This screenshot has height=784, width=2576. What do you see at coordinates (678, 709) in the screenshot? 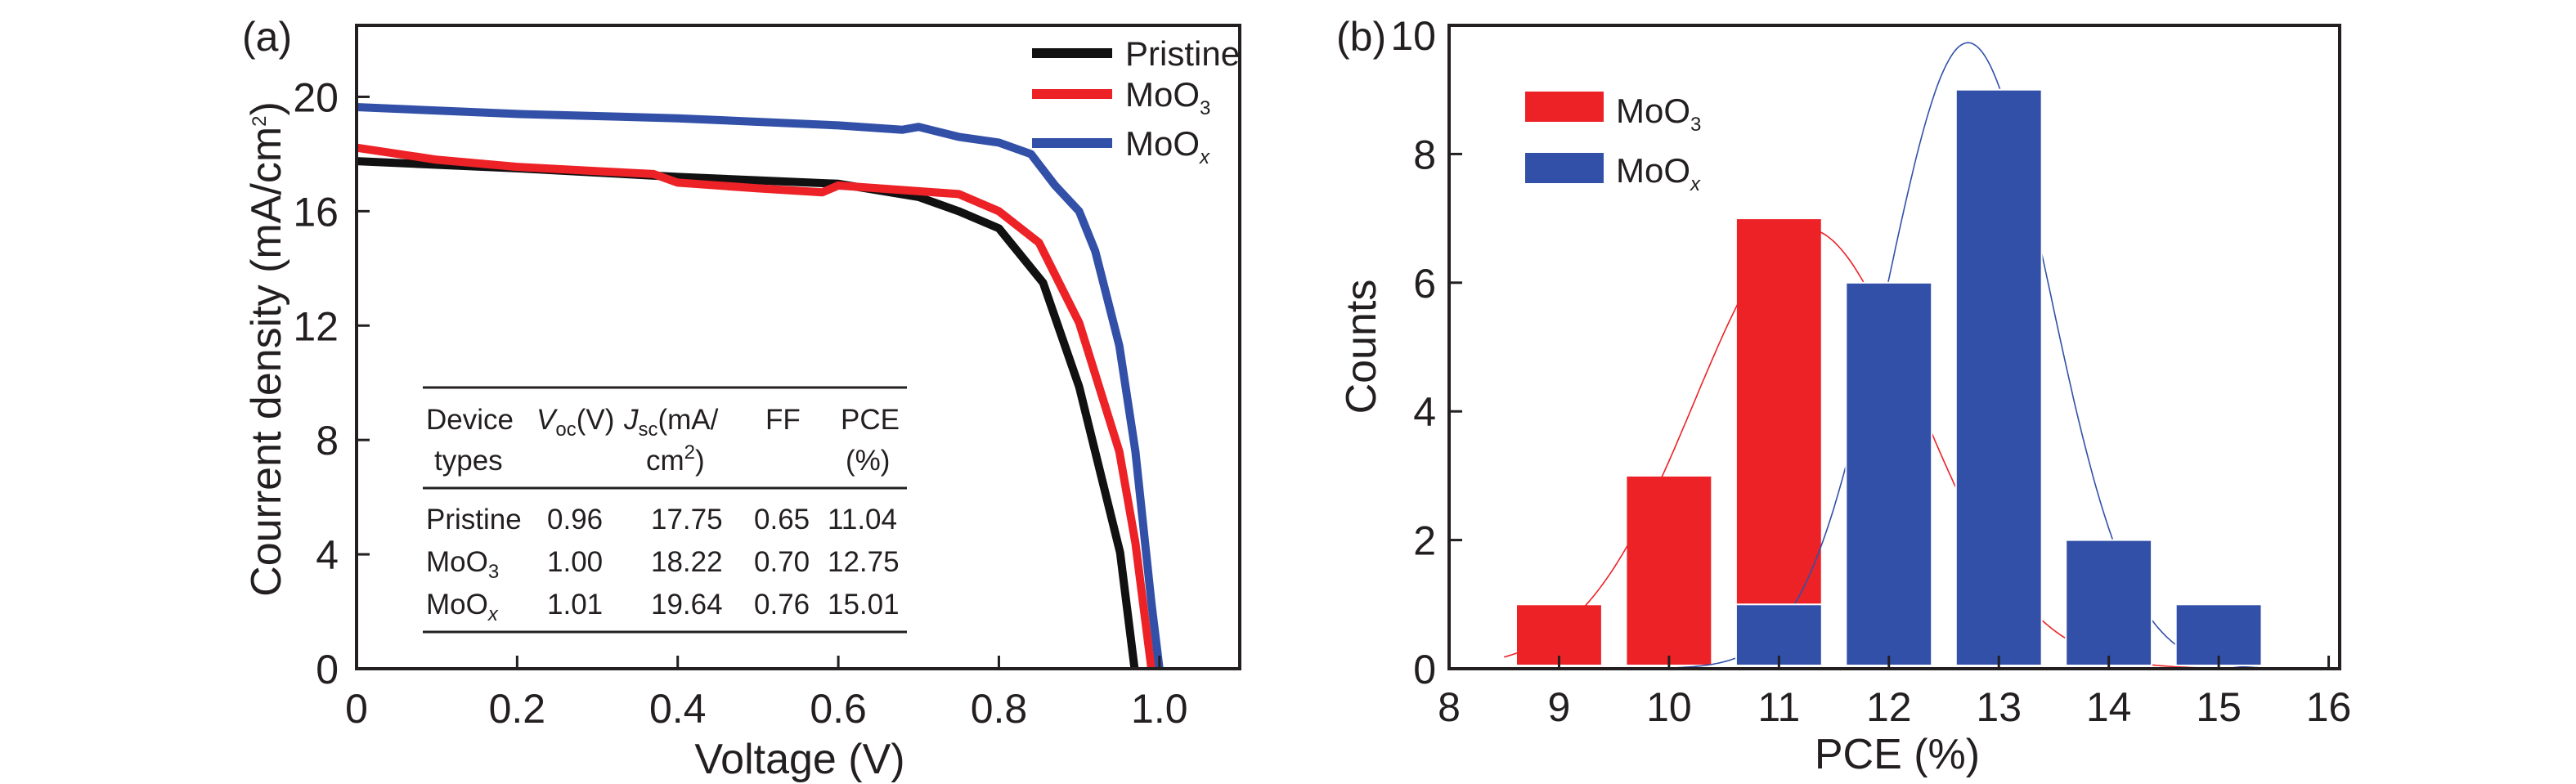
I see `x-tick-label: 0.4` at bounding box center [678, 709].